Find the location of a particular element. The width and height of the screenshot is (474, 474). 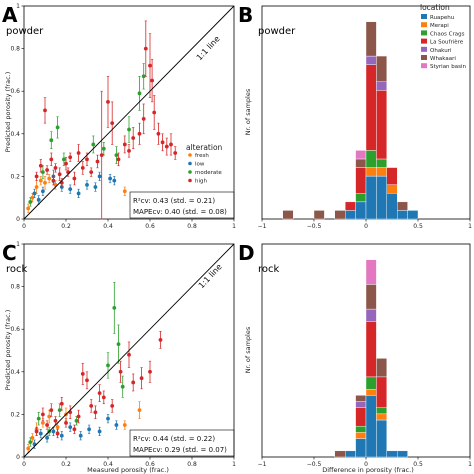

x-tick-label-b: 0.5 is located at coordinates (418, 226).